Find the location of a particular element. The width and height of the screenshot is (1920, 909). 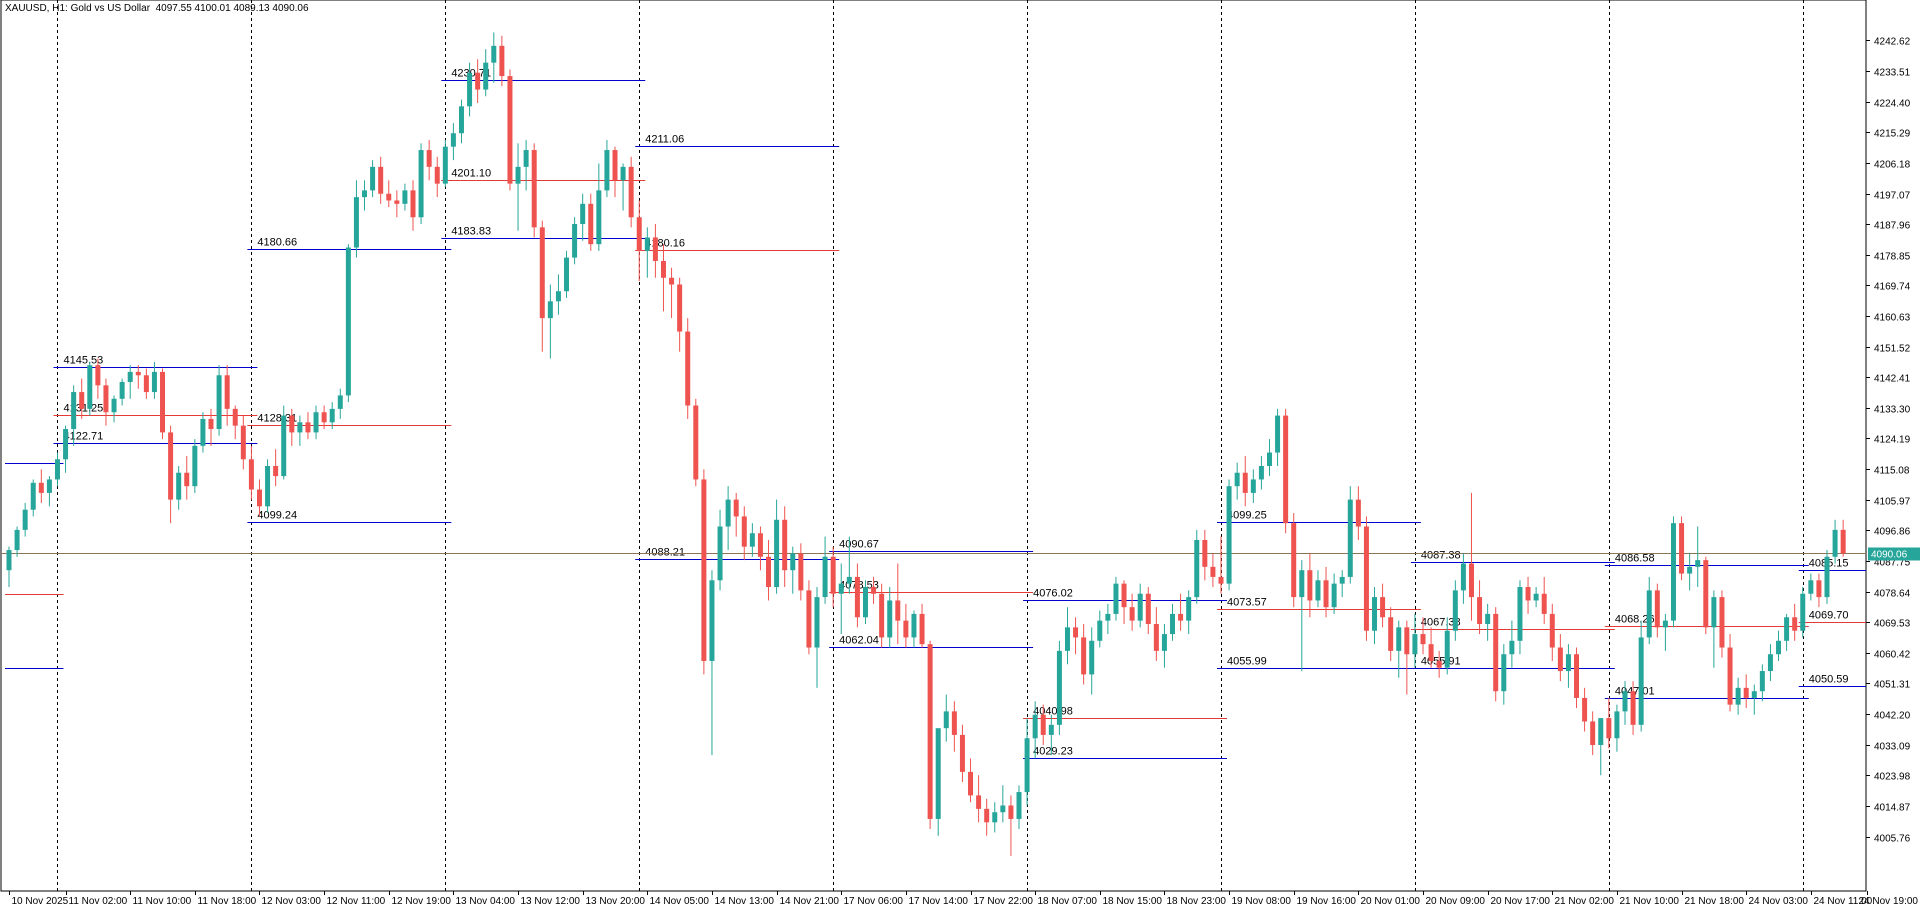

x-tick-label: 24 Nov 19:00 is located at coordinates (1889, 901).